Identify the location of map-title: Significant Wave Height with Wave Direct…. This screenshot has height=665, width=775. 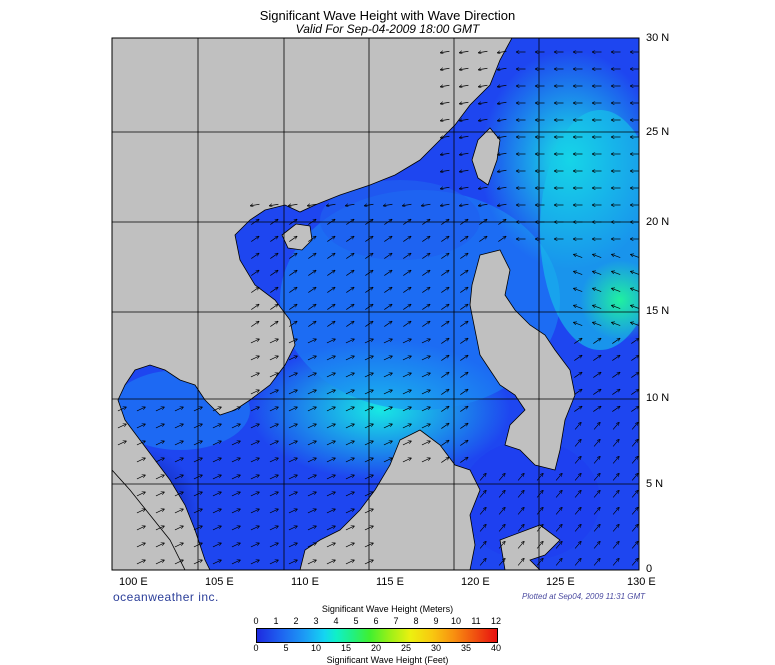
(387, 15).